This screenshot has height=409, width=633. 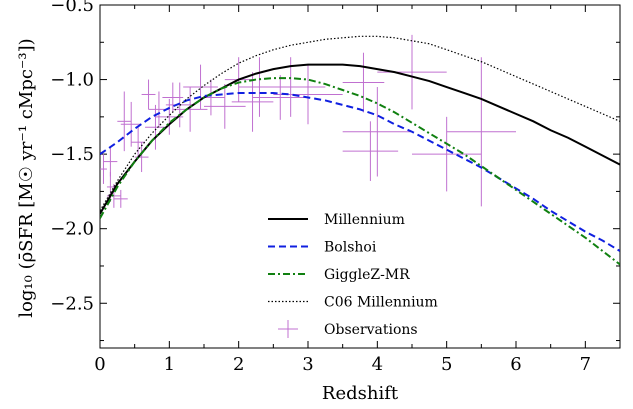 I want to click on x-tick-label: 7, so click(x=585, y=364).